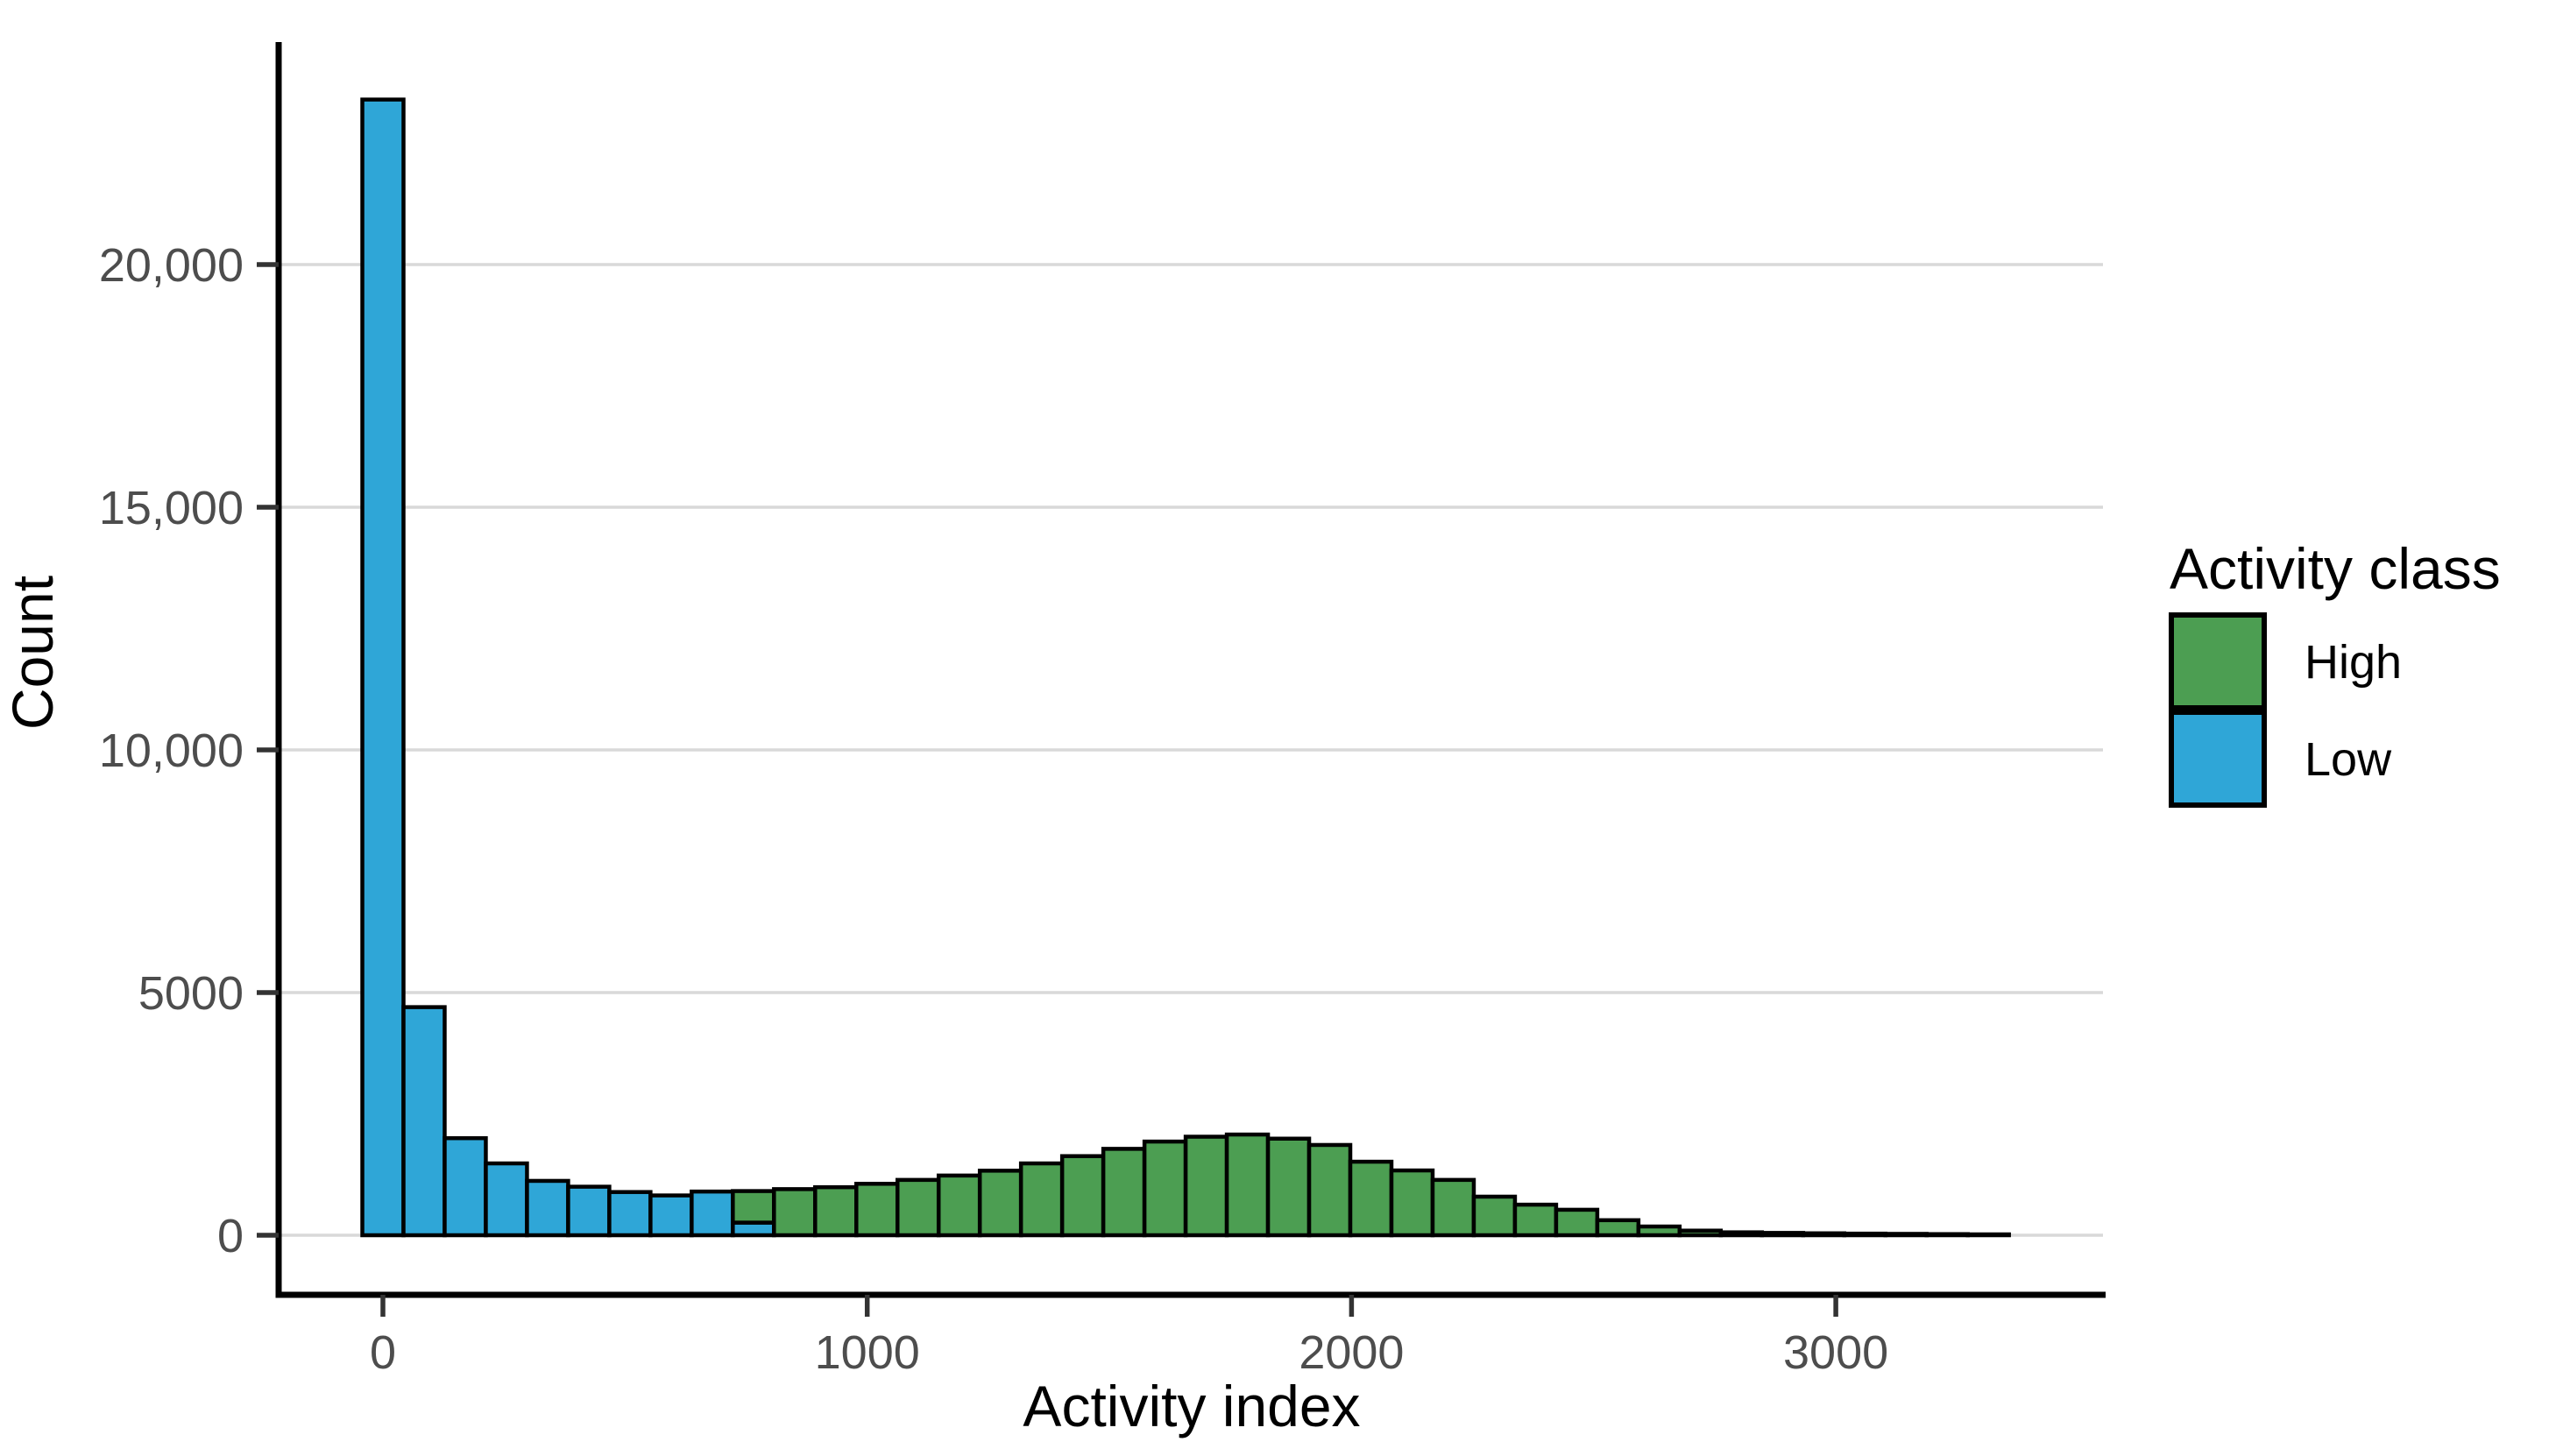  Describe the element at coordinates (2218, 759) in the screenshot. I see `legend-key-low` at that location.